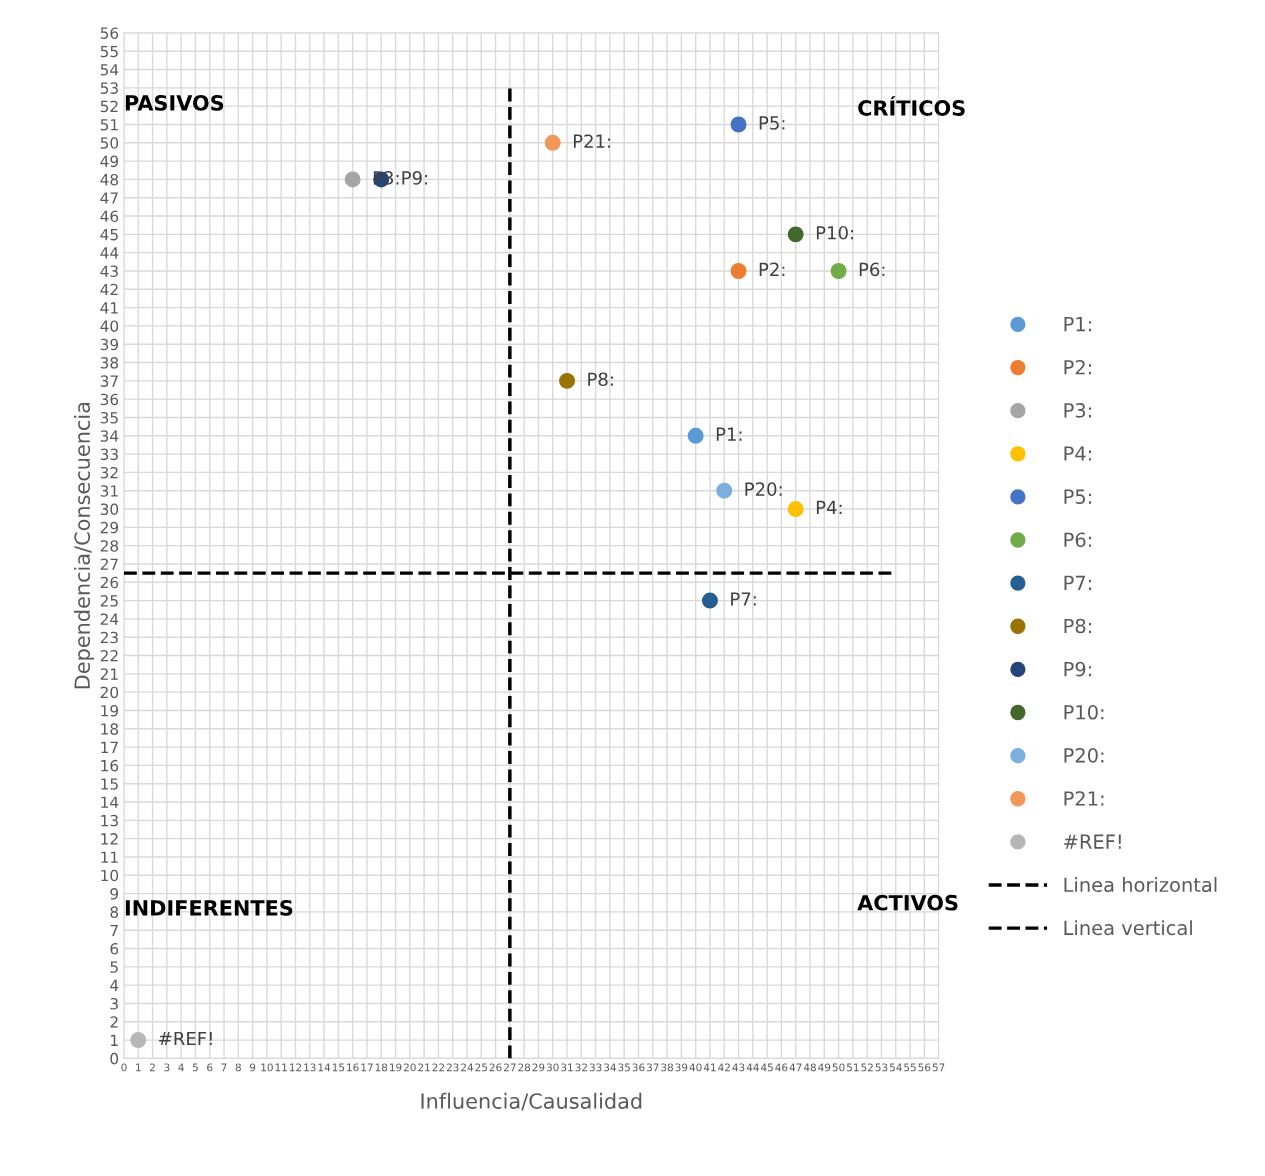 This screenshot has width=1265, height=1176. Describe the element at coordinates (763, 489) in the screenshot. I see `data-label: P20:` at that location.